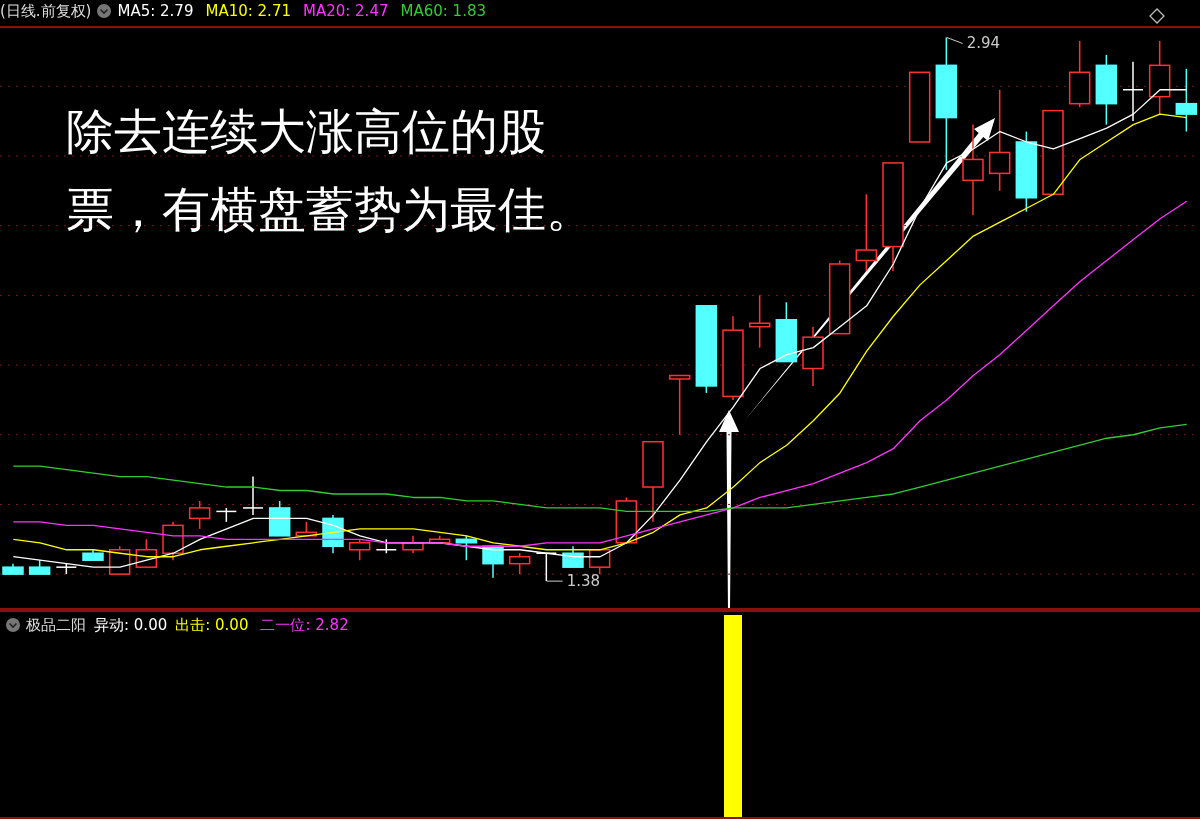 Image resolution: width=1200 pixels, height=819 pixels. Describe the element at coordinates (304, 625) in the screenshot. I see `annotation: 二一位: 2.82` at that location.